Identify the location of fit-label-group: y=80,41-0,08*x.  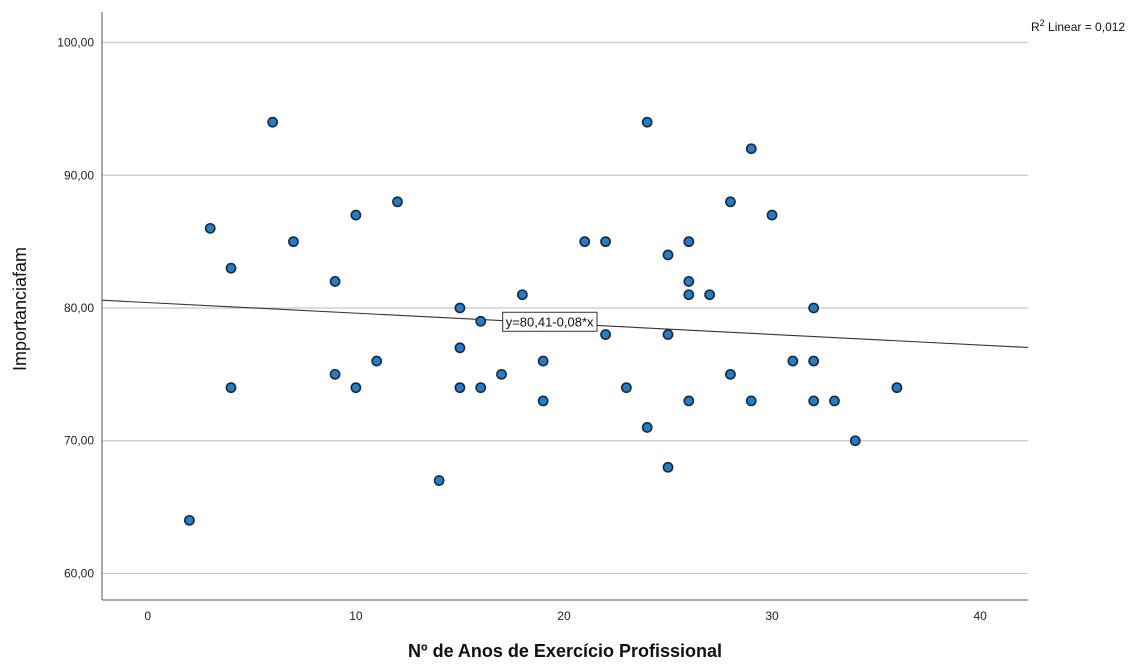
(550, 321).